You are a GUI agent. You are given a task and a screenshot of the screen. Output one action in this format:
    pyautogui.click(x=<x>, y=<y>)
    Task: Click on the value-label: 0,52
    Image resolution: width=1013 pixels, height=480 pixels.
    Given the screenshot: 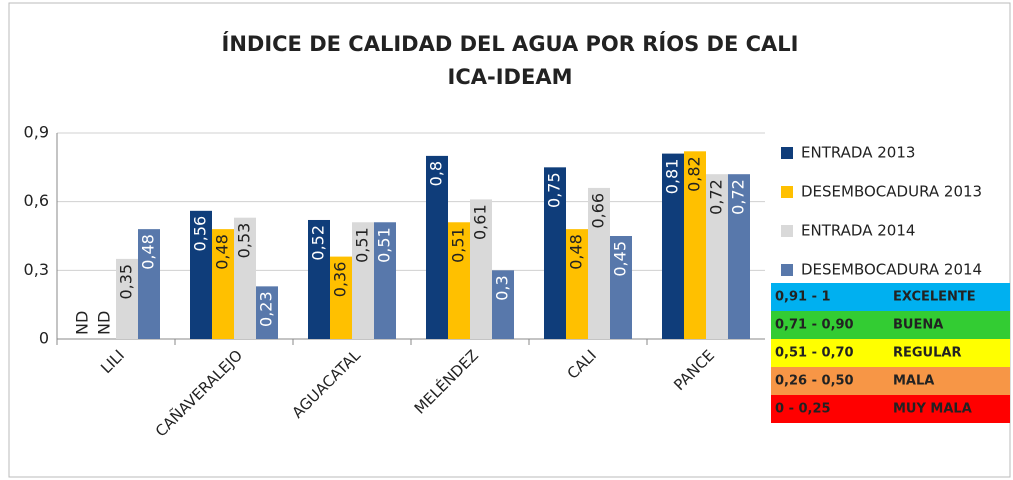 What is the action you would take?
    pyautogui.click(x=318, y=243)
    